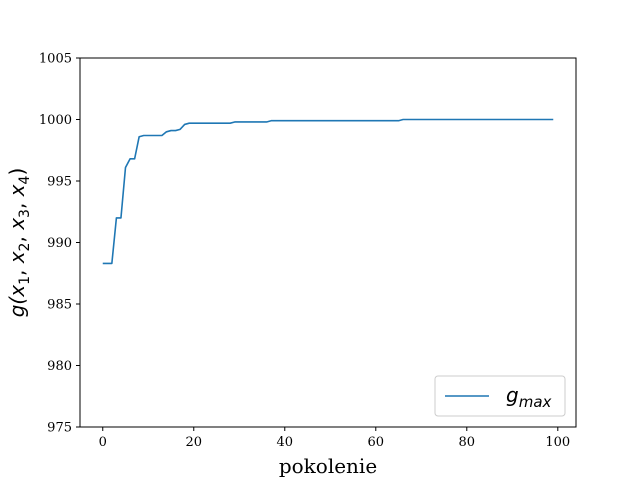 The image size is (640, 480). What do you see at coordinates (59, 182) in the screenshot?
I see `y-tick-label: 995` at bounding box center [59, 182].